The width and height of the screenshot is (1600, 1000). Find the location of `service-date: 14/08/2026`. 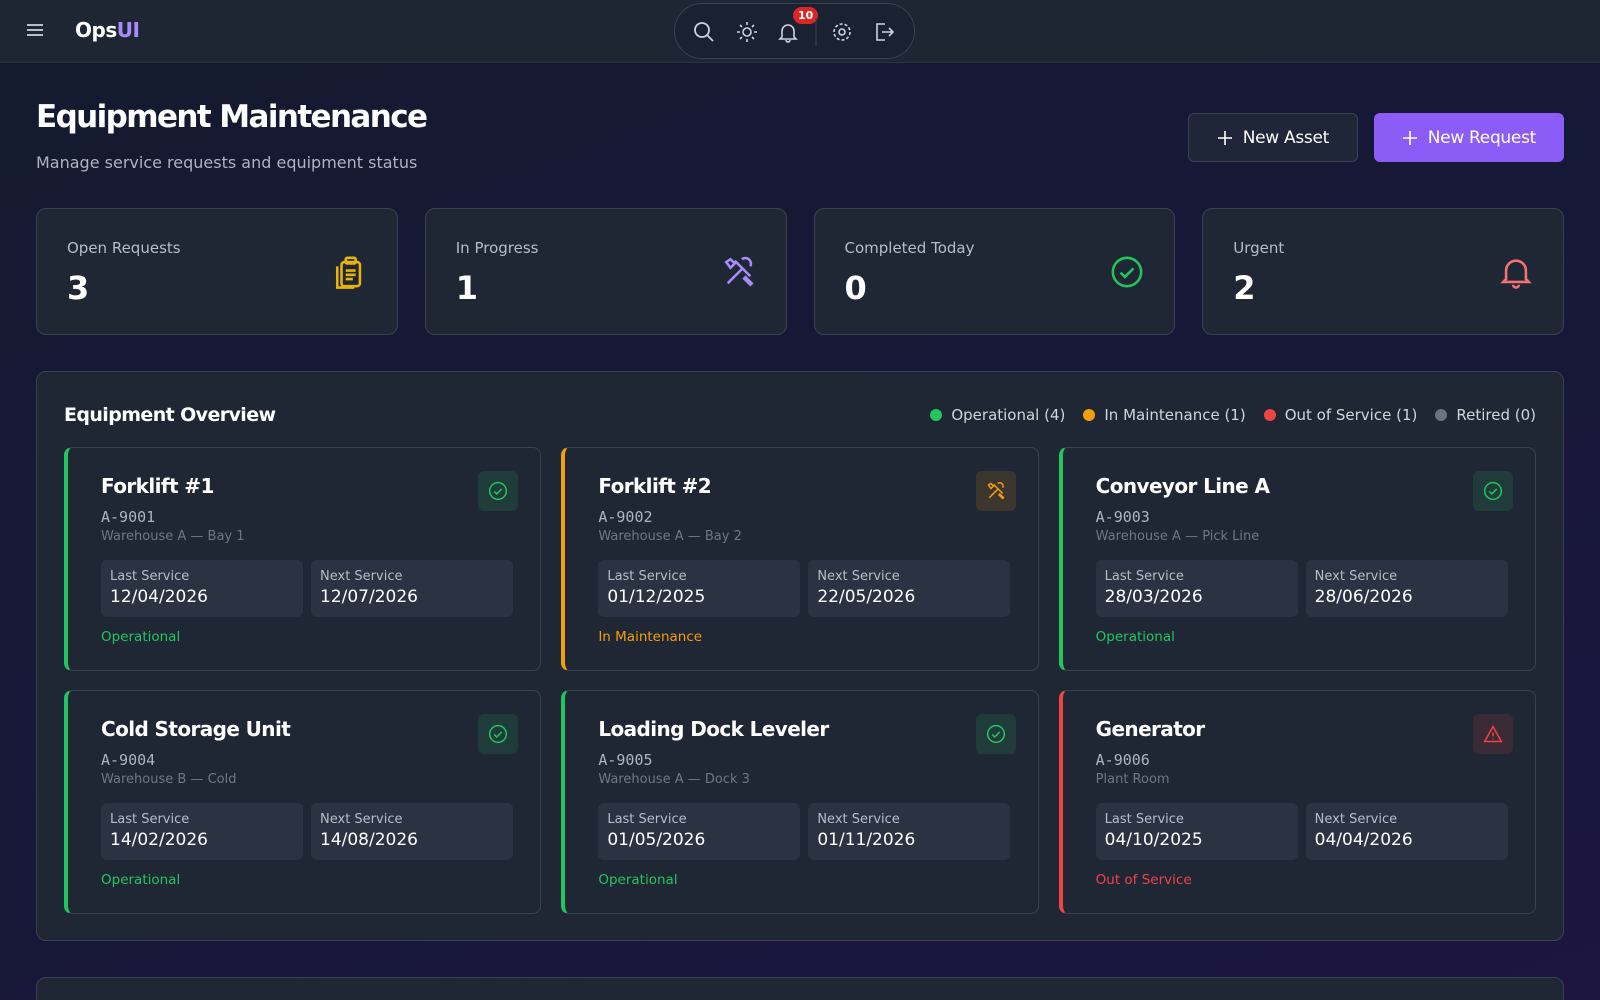

service-date: 14/08/2026 is located at coordinates (369, 840).